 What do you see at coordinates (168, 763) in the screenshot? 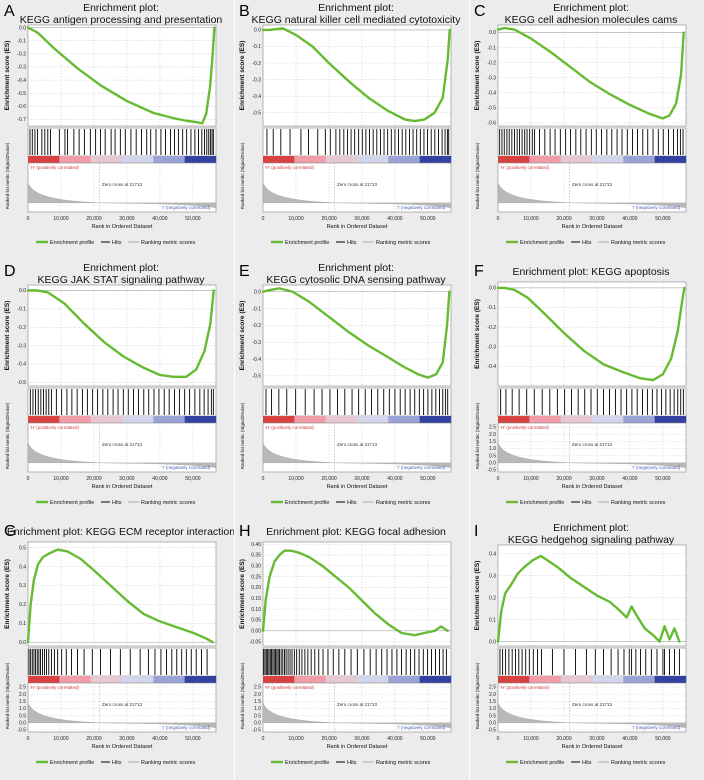
I see `legend-ranking-label: Ranking metric scores` at bounding box center [168, 763].